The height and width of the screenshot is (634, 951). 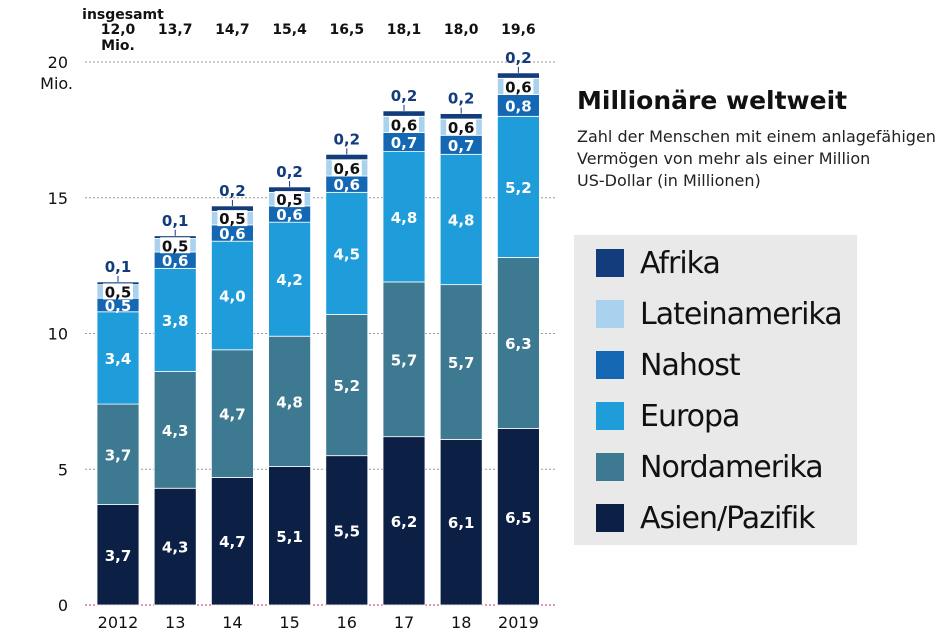 What do you see at coordinates (461, 622) in the screenshot?
I see `x-tick-label: 18` at bounding box center [461, 622].